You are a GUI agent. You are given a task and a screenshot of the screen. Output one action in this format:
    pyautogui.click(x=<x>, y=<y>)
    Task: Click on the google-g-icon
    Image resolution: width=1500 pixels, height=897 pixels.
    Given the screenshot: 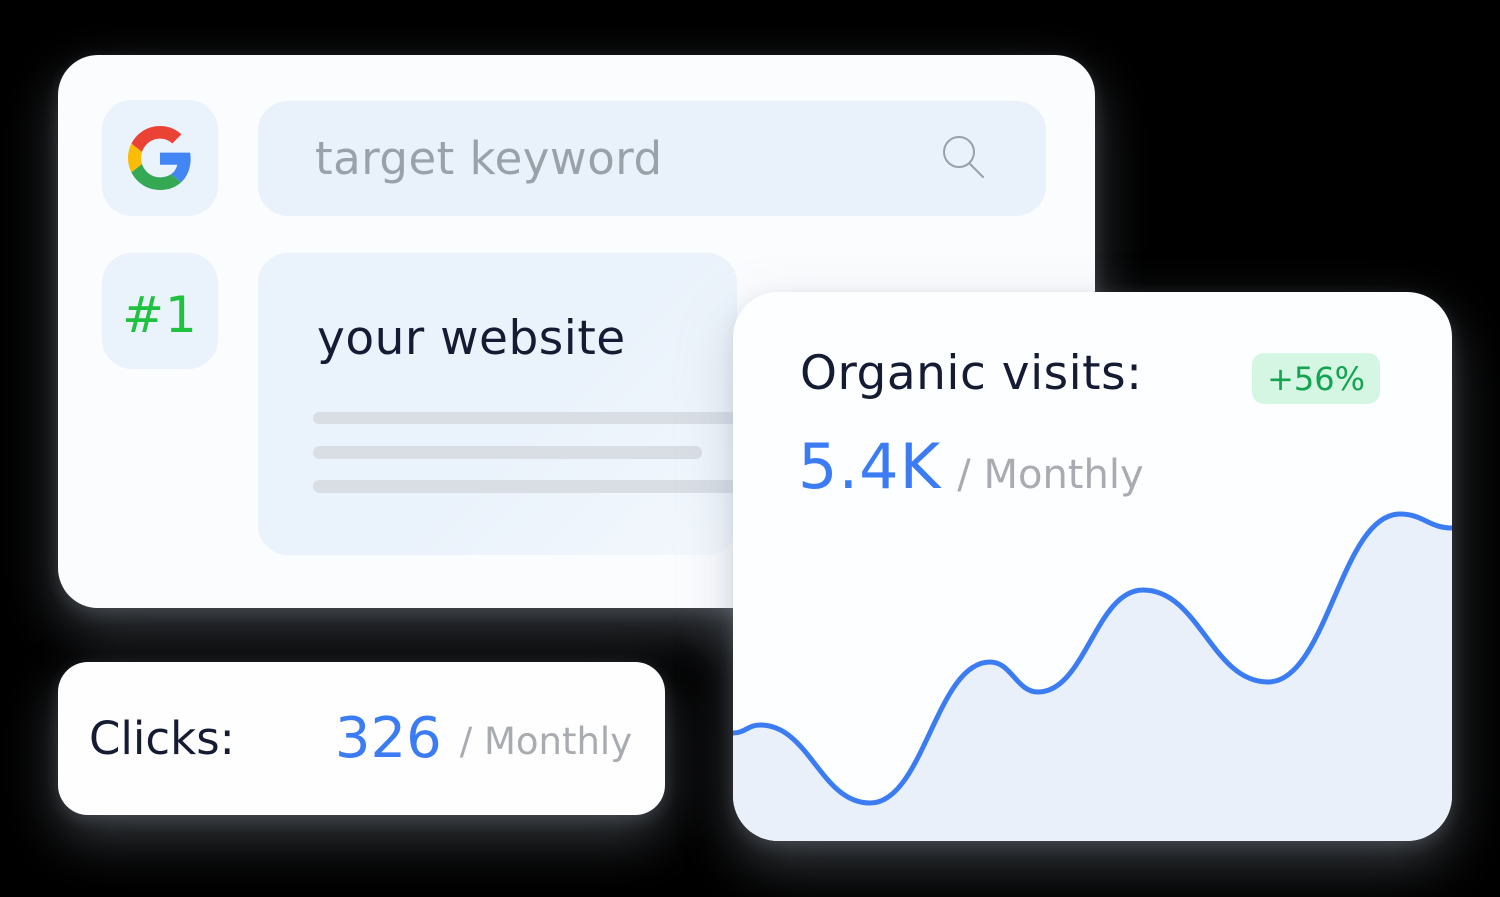 What is the action you would take?
    pyautogui.click(x=159, y=158)
    